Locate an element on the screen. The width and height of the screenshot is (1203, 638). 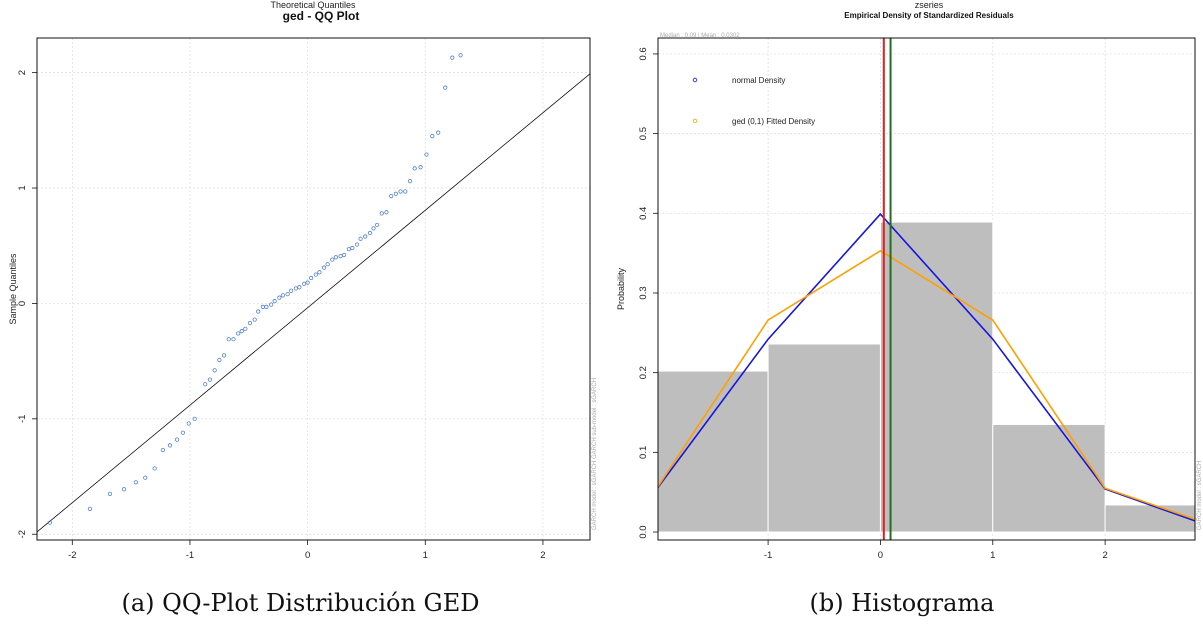
qq-y-tick-label: -1 is located at coordinates (22, 419).